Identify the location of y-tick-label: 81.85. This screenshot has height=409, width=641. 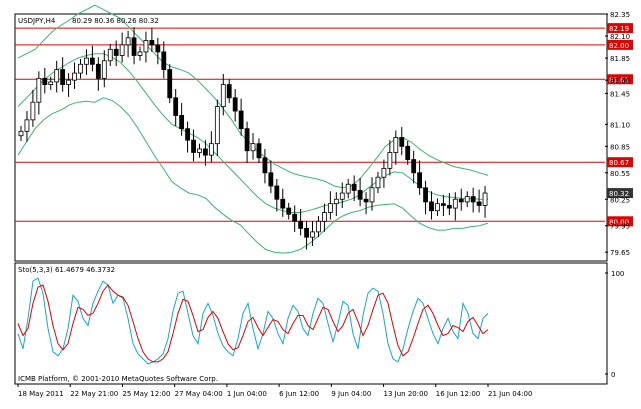
(620, 59).